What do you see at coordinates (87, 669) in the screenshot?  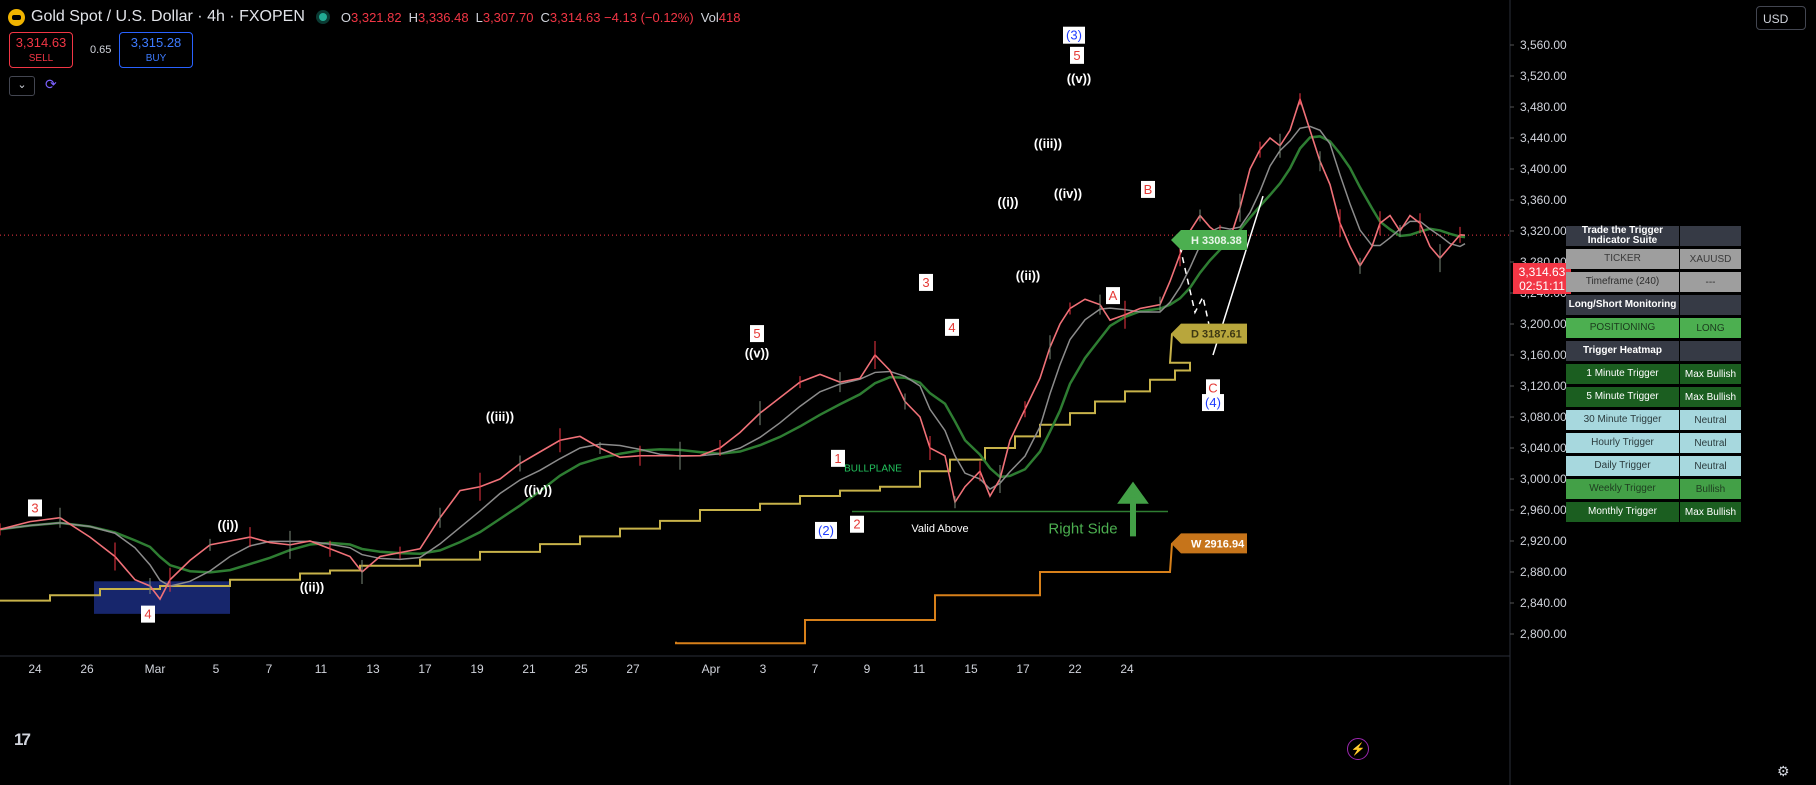 I see `x-tick-label: 26` at bounding box center [87, 669].